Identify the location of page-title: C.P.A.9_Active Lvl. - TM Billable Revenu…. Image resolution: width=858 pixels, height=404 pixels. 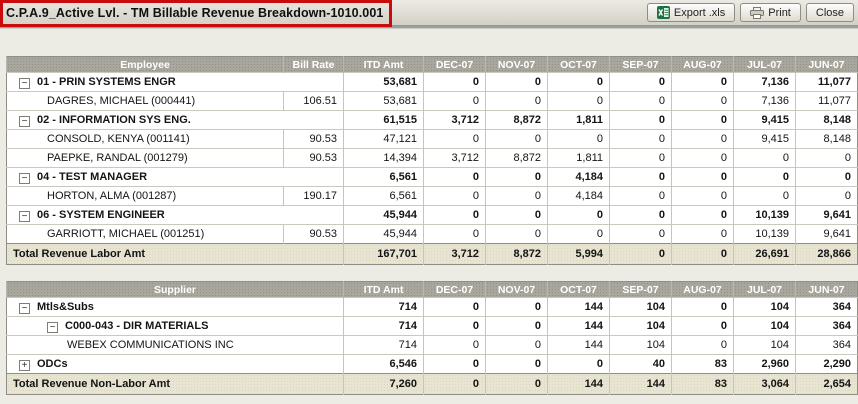
(195, 13).